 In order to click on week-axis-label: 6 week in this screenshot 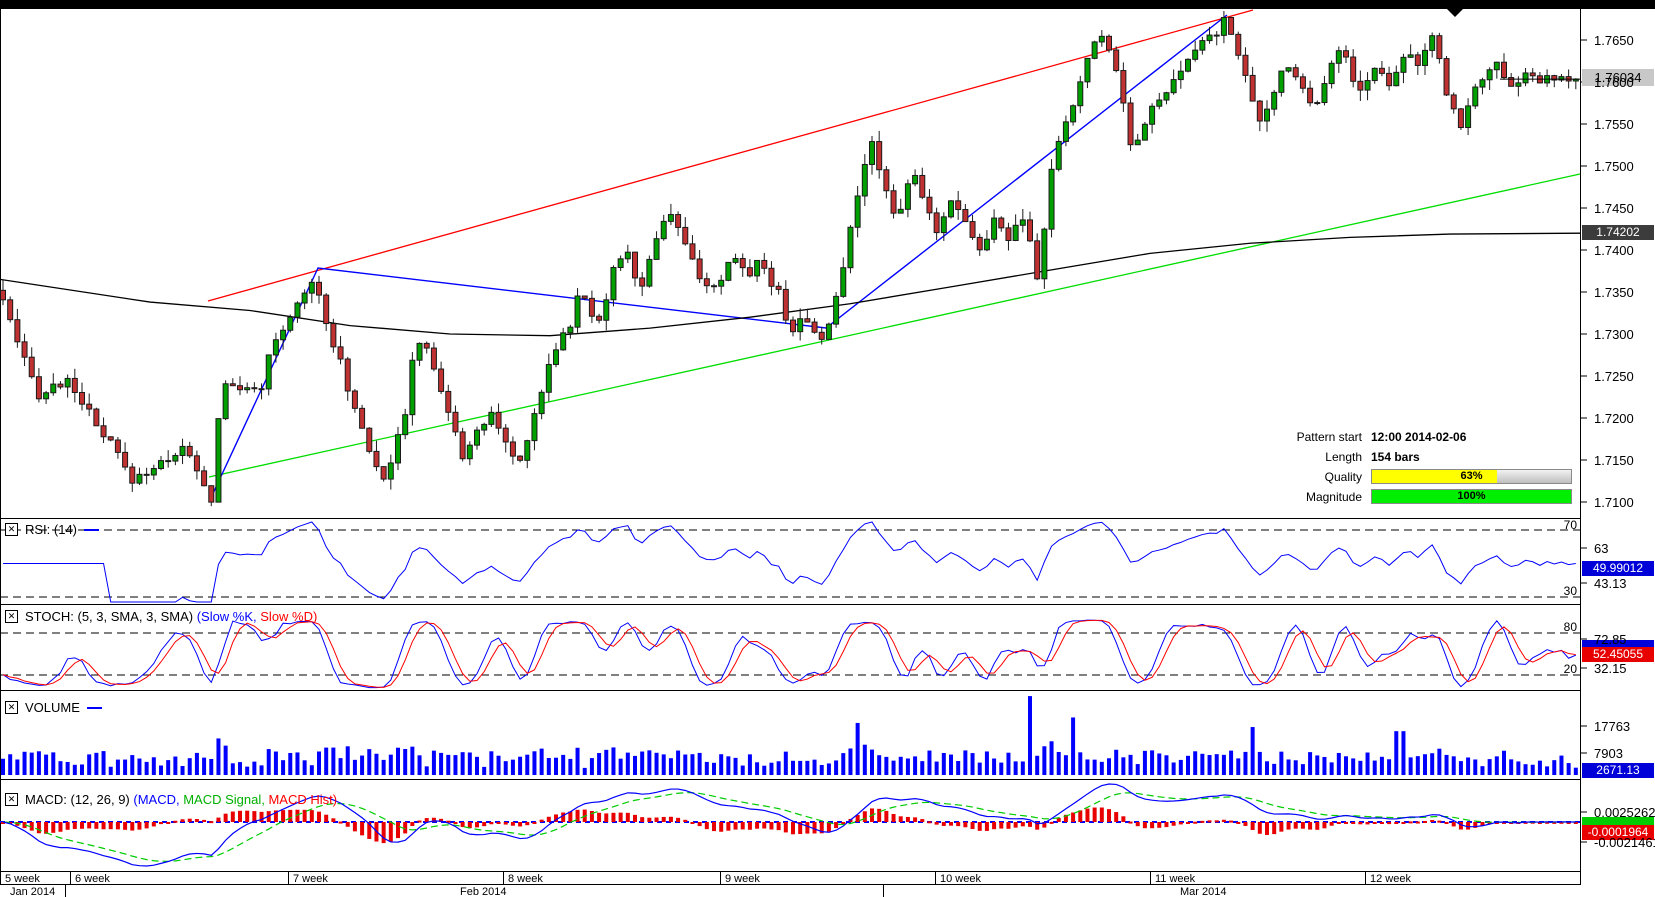, I will do `click(92, 879)`.